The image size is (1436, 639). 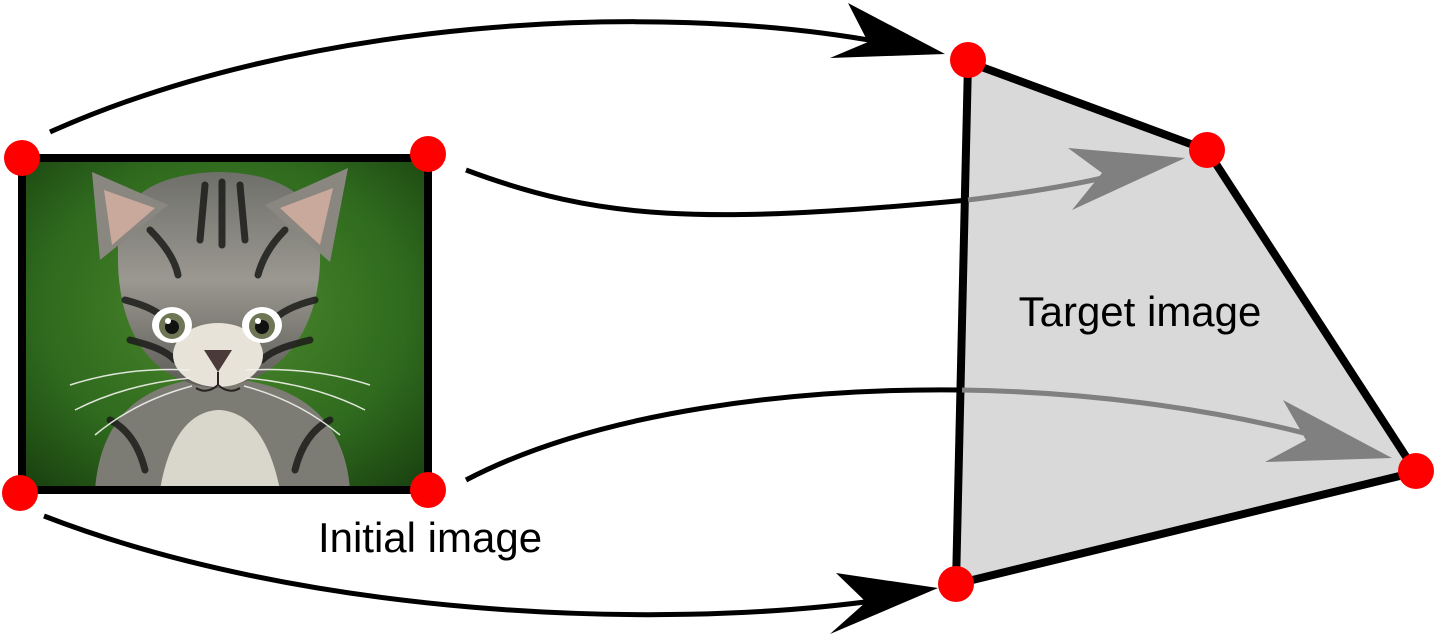 I want to click on kitten-photo, so click(x=225, y=324).